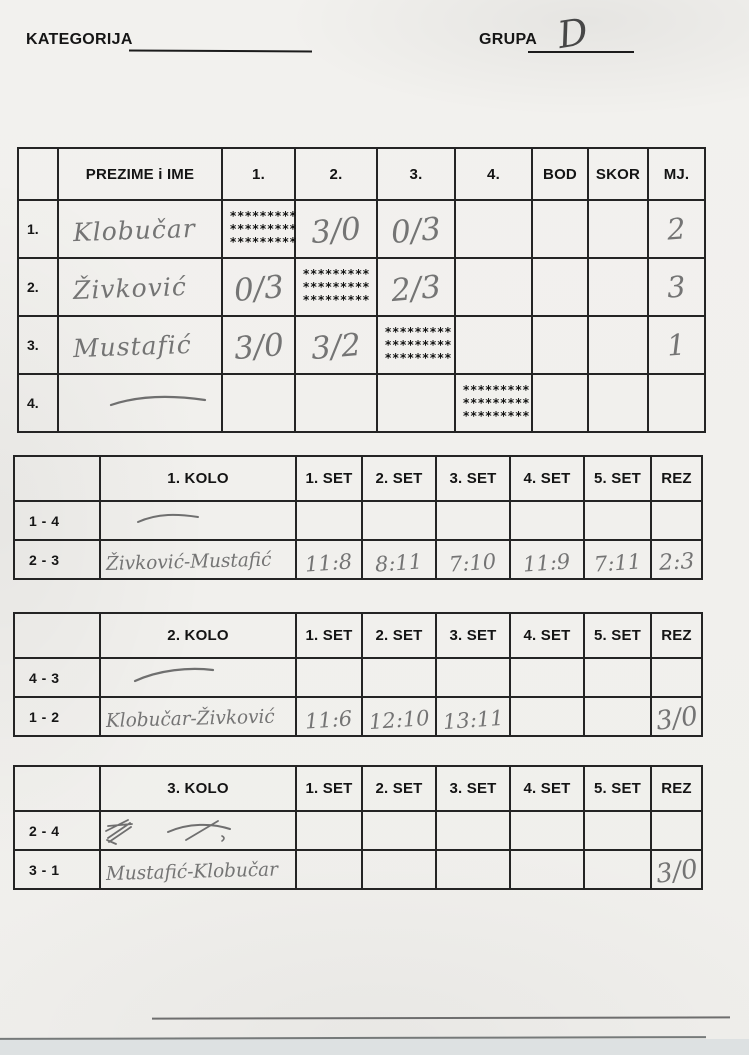 This screenshot has width=749, height=1055. Describe the element at coordinates (473, 635) in the screenshot. I see `set-header: 3. SET` at that location.